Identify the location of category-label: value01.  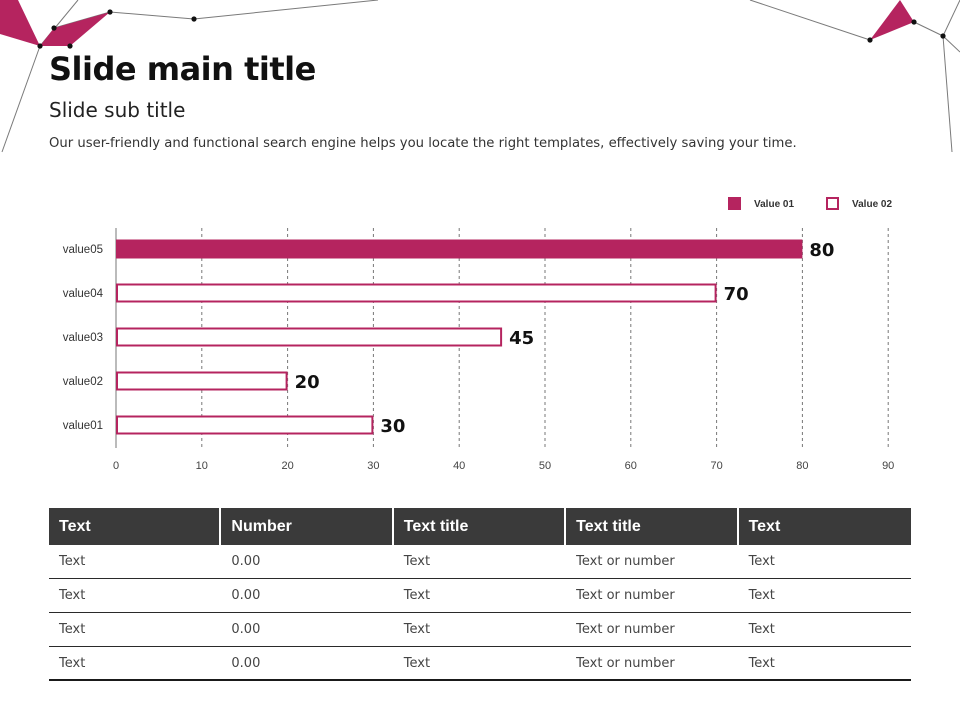
(83, 426).